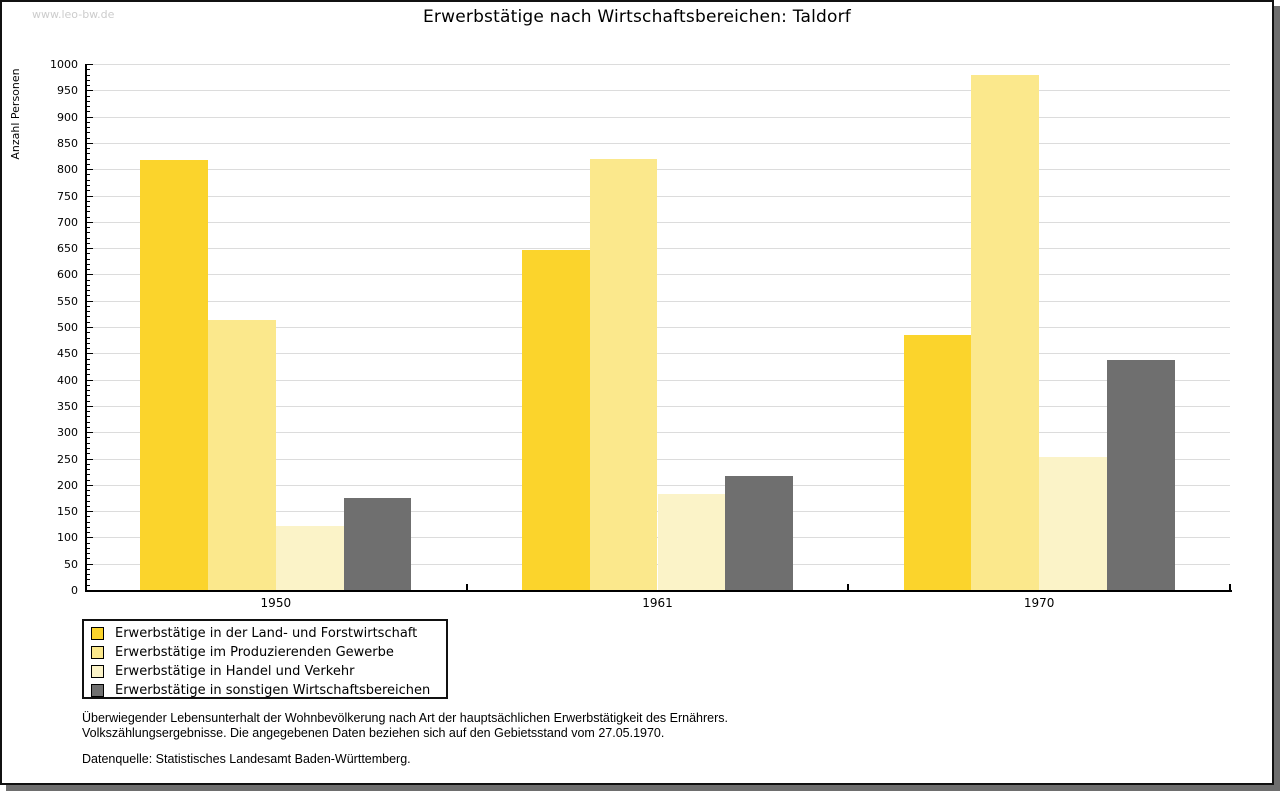 This screenshot has width=1280, height=791. What do you see at coordinates (64, 64) in the screenshot?
I see `y-tick-label: 1000` at bounding box center [64, 64].